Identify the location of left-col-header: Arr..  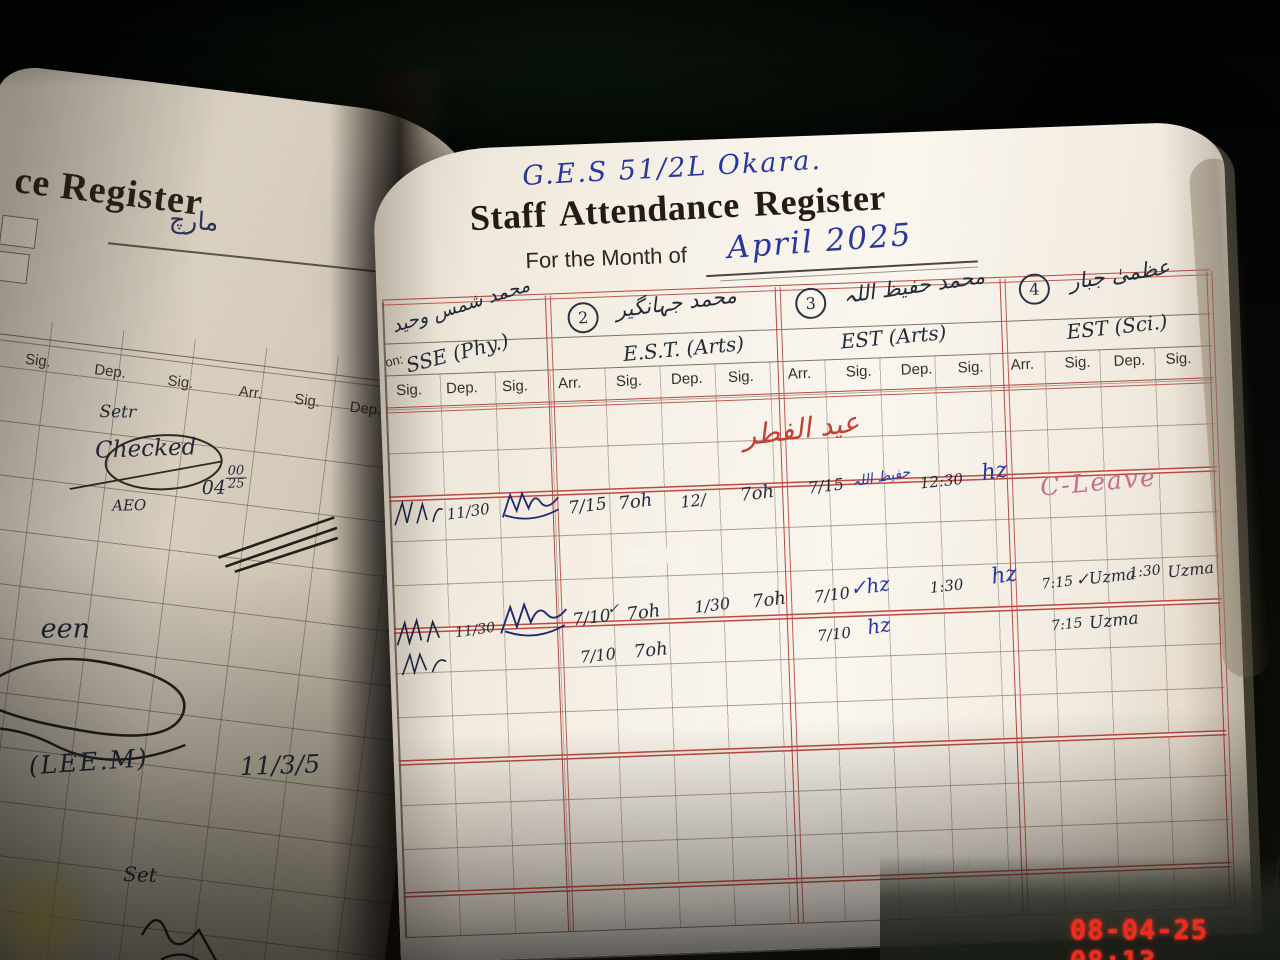
(250, 392).